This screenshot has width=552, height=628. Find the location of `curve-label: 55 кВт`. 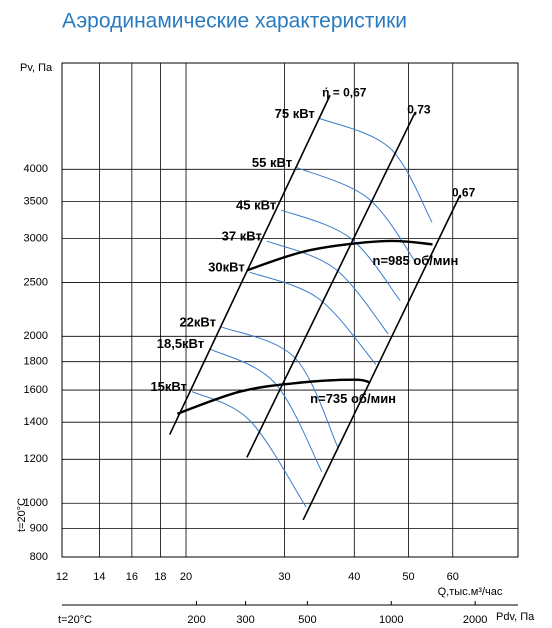

curve-label: 55 кВт is located at coordinates (272, 162).